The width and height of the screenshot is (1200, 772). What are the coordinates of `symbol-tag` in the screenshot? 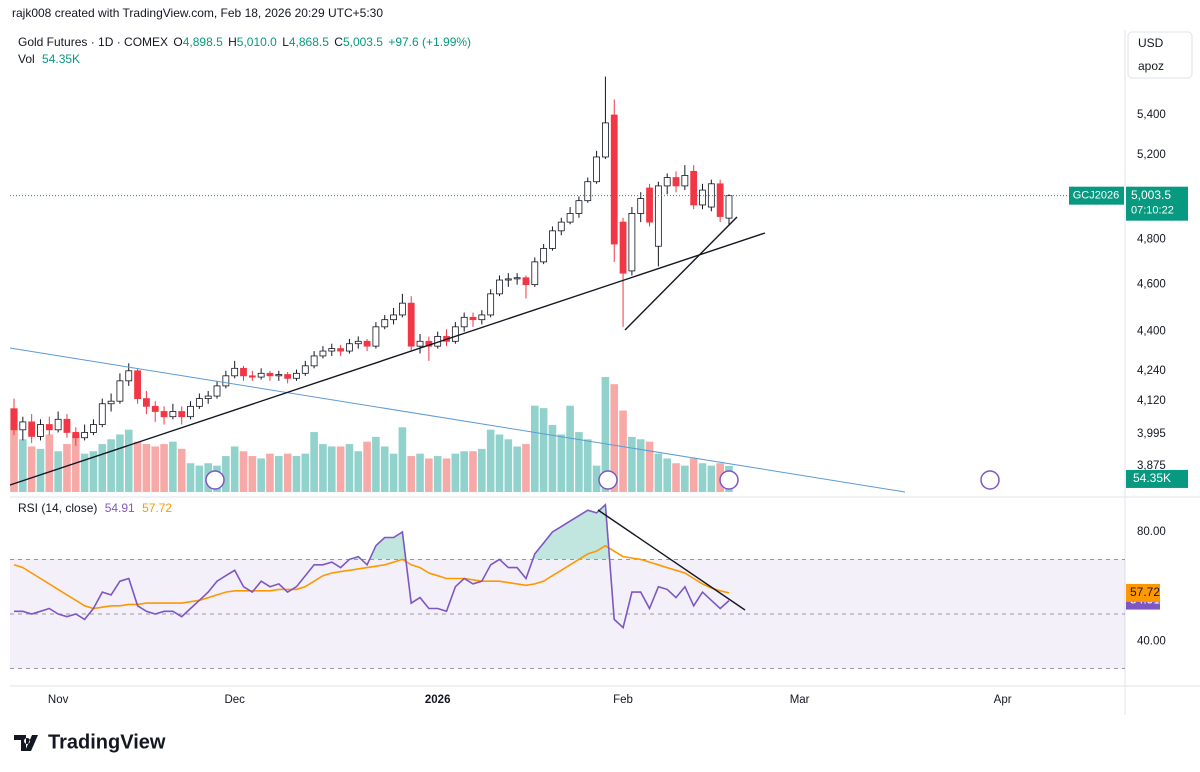 It's located at (1096, 195).